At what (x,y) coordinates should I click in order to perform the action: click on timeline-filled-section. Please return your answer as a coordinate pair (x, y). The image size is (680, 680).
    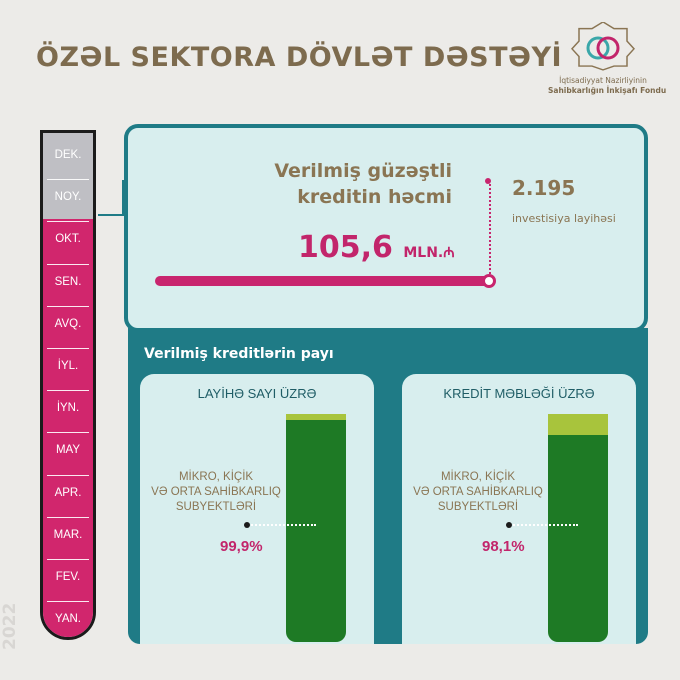
    Looking at the image, I should click on (68, 428).